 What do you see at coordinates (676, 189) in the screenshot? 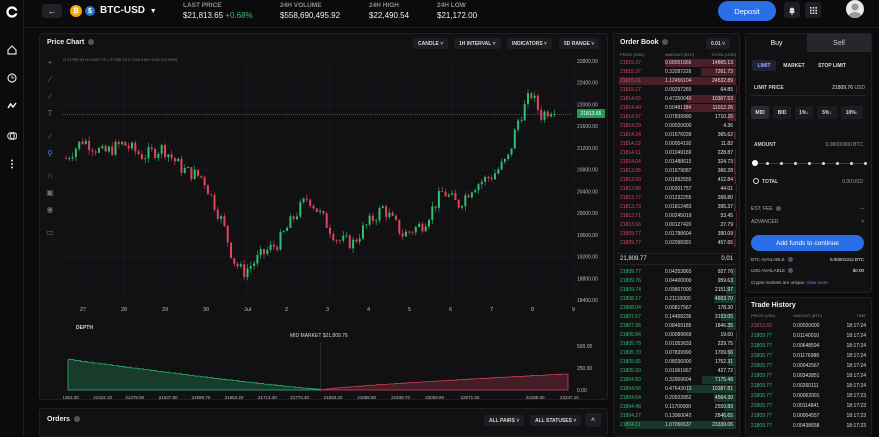
I see `ask-row: 21813.86 0.00201757 44.01` at bounding box center [676, 189].